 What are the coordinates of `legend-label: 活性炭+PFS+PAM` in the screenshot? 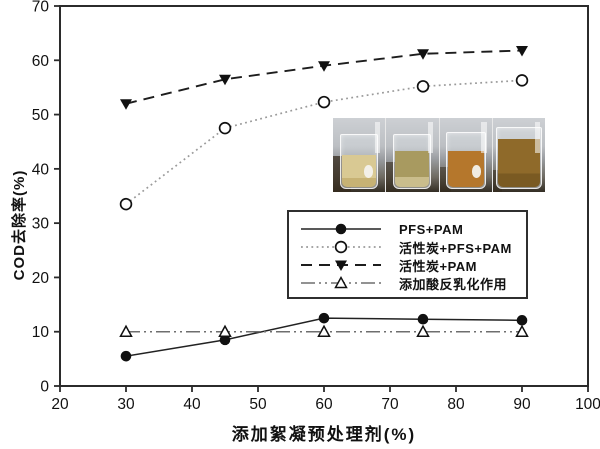 It's located at (455, 248).